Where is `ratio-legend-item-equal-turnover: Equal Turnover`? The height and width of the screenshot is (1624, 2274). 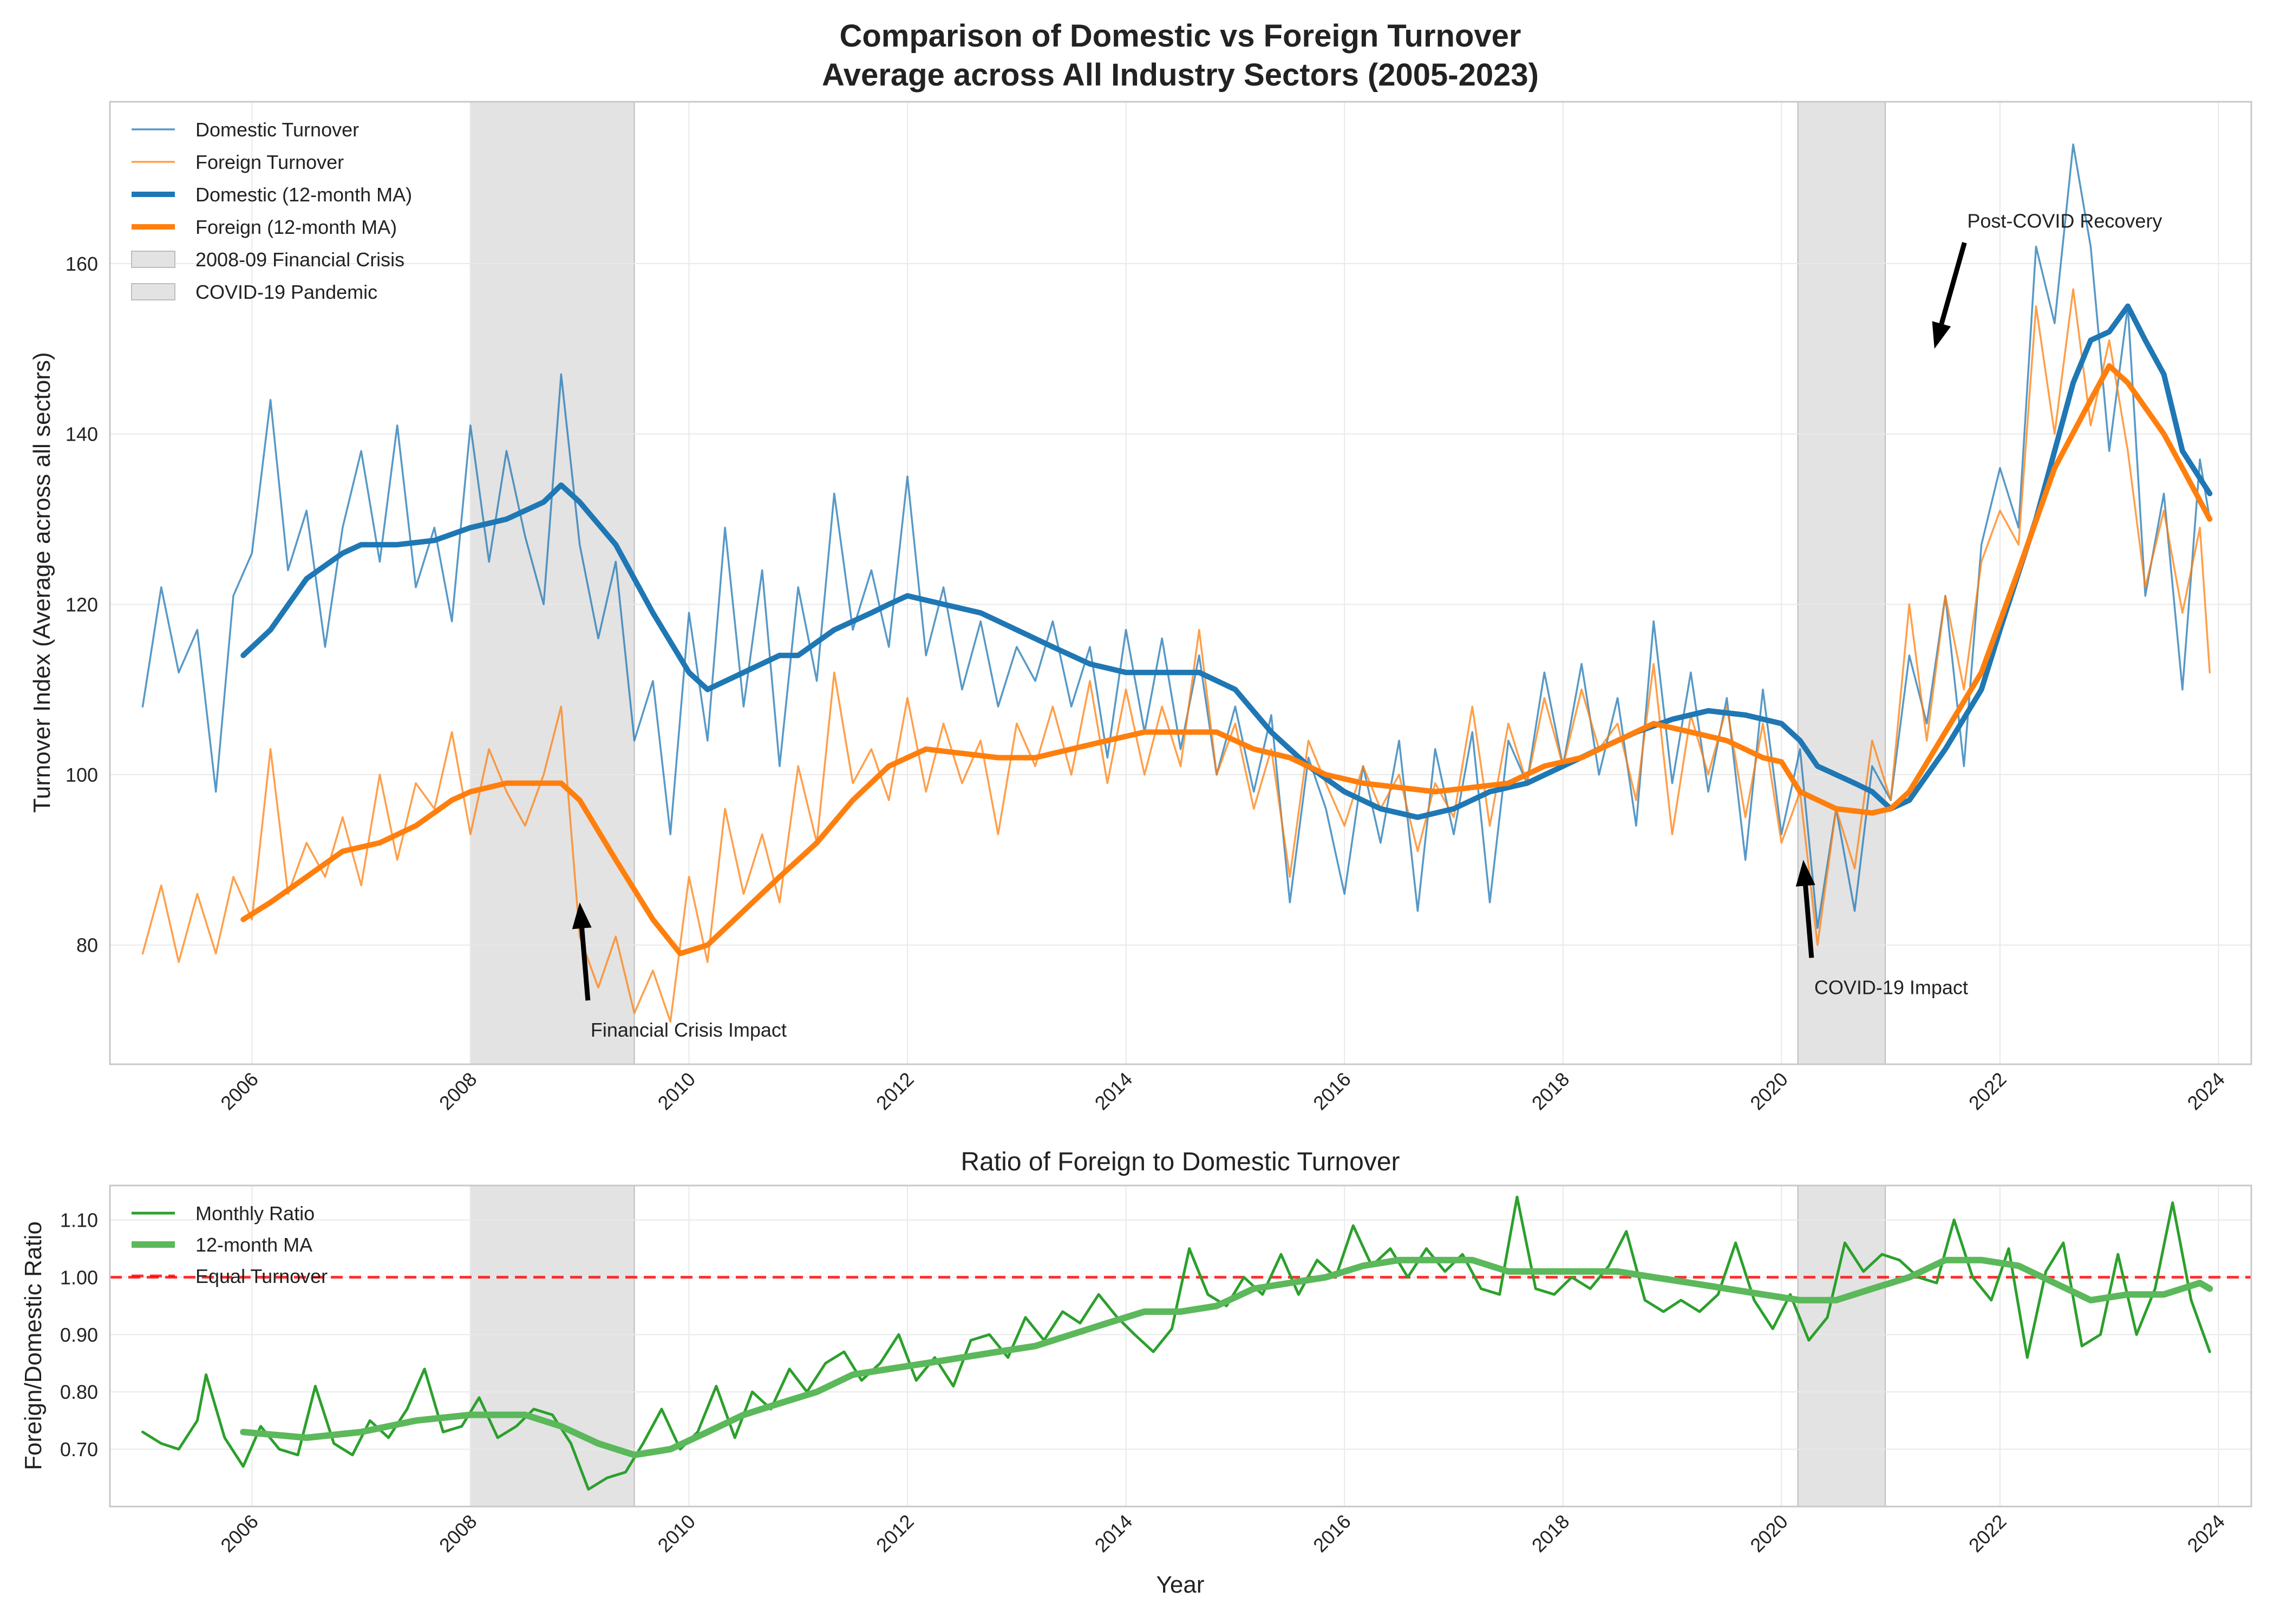 ratio-legend-item-equal-turnover: Equal Turnover is located at coordinates (230, 1276).